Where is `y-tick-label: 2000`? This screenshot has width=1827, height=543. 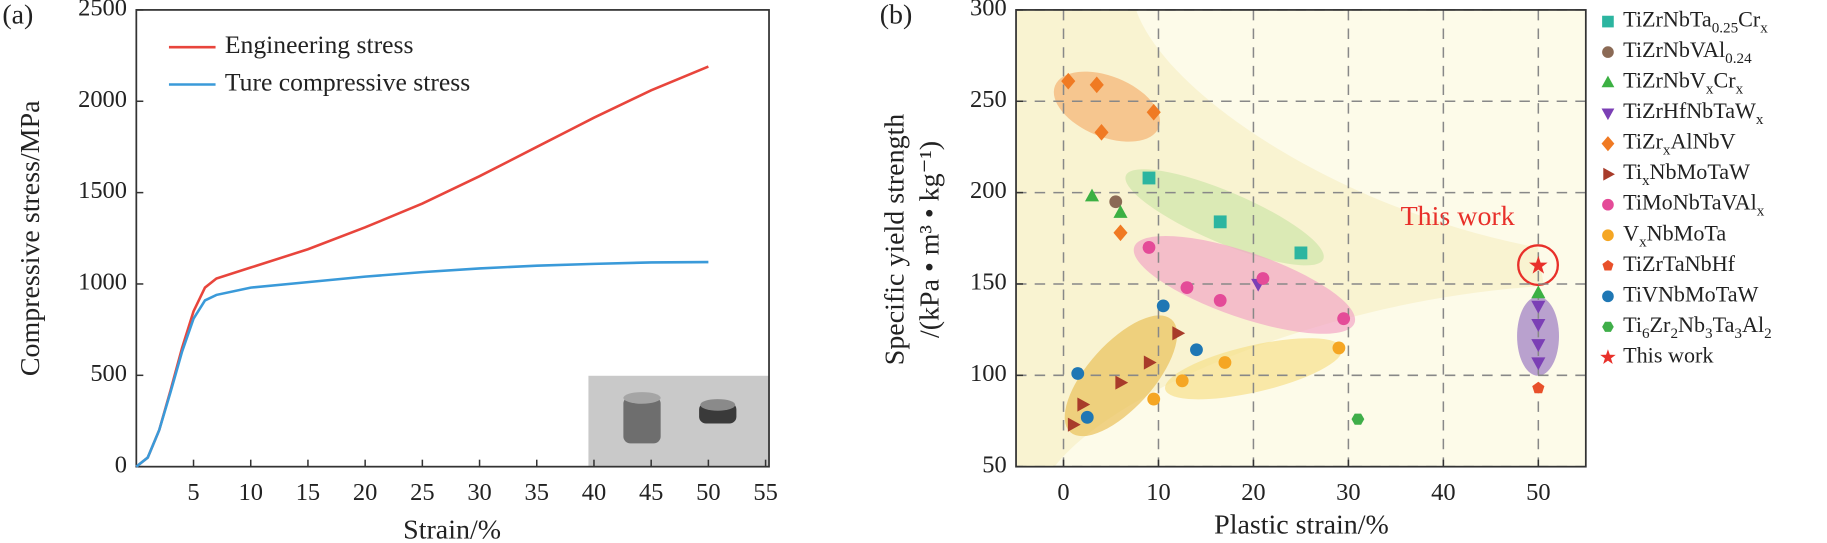 y-tick-label: 2000 is located at coordinates (102, 99).